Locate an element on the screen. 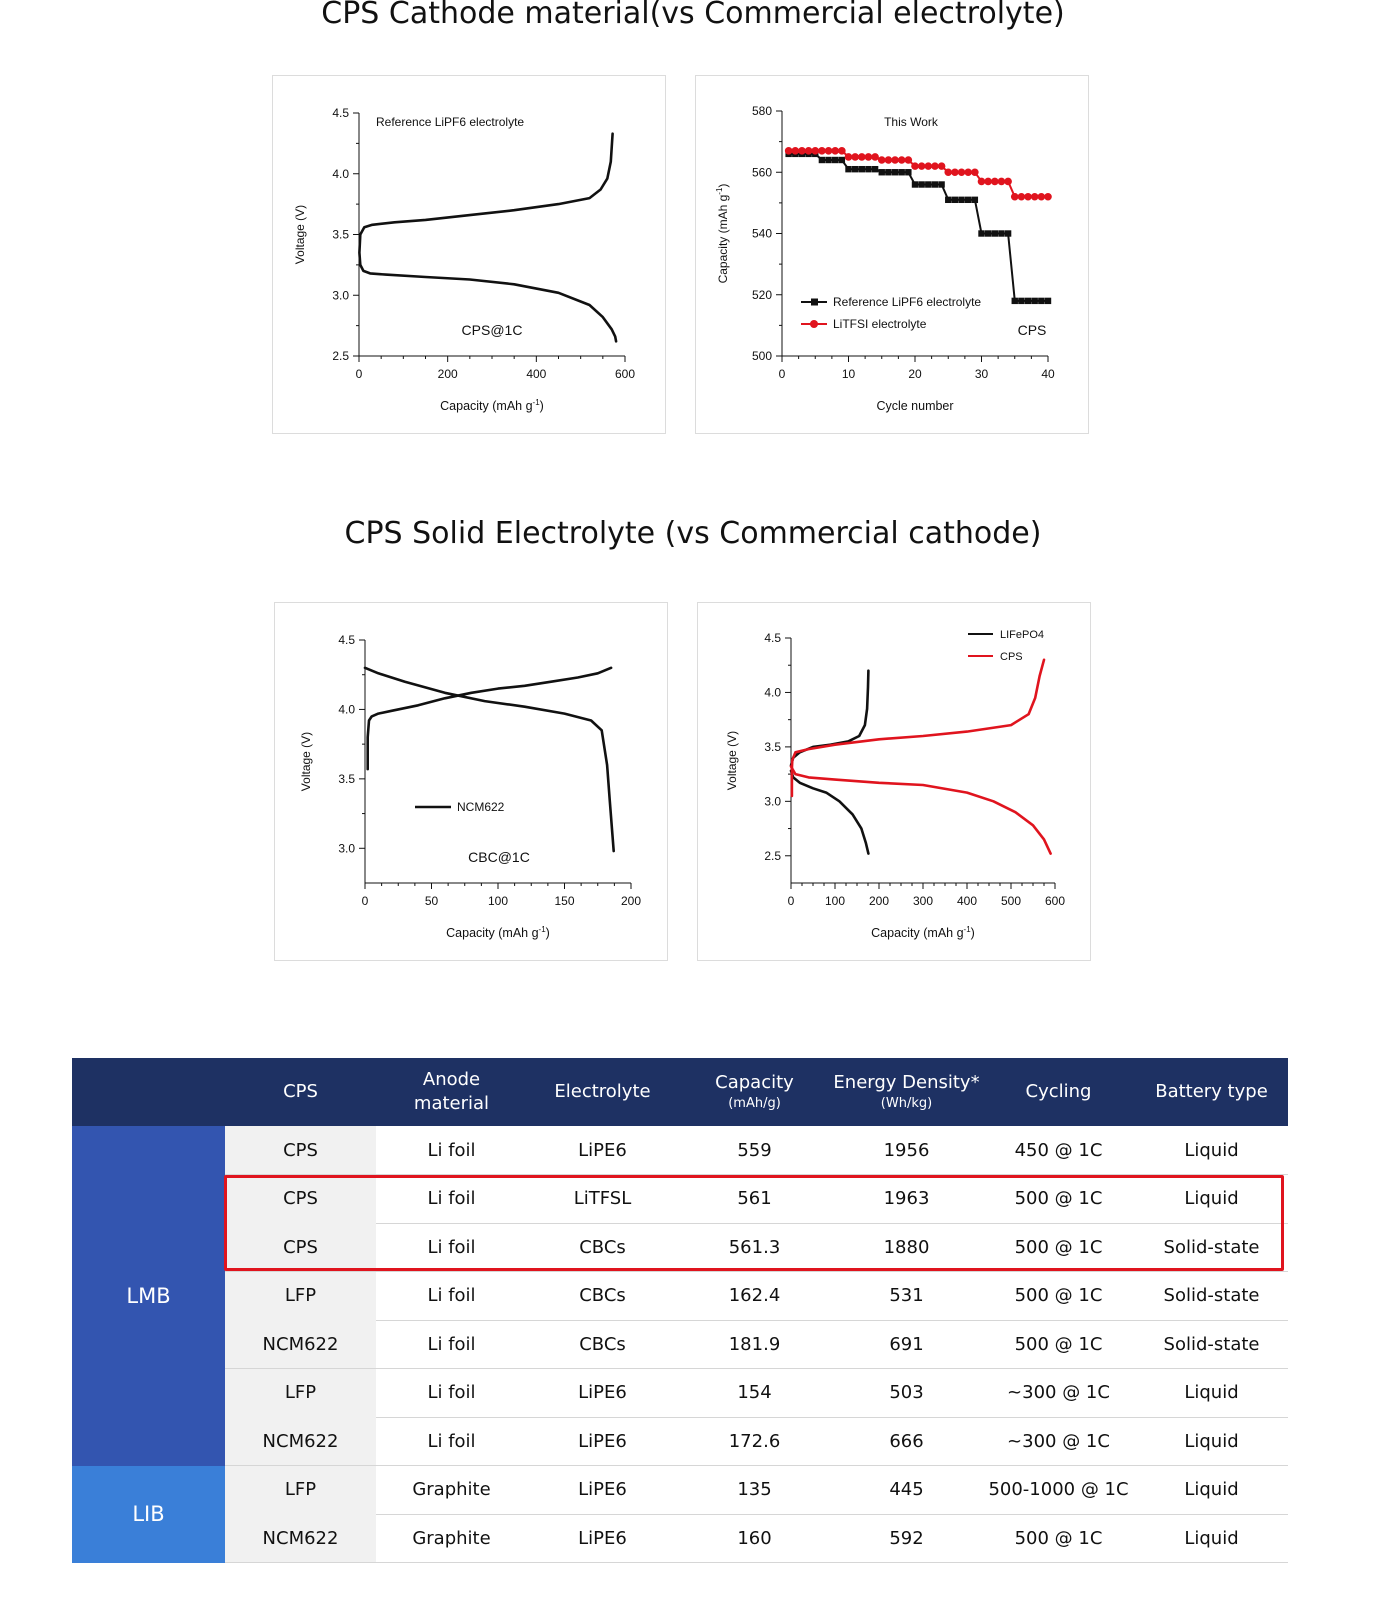 The width and height of the screenshot is (1386, 1598). y-tick-label: 4.5 is located at coordinates (772, 638).